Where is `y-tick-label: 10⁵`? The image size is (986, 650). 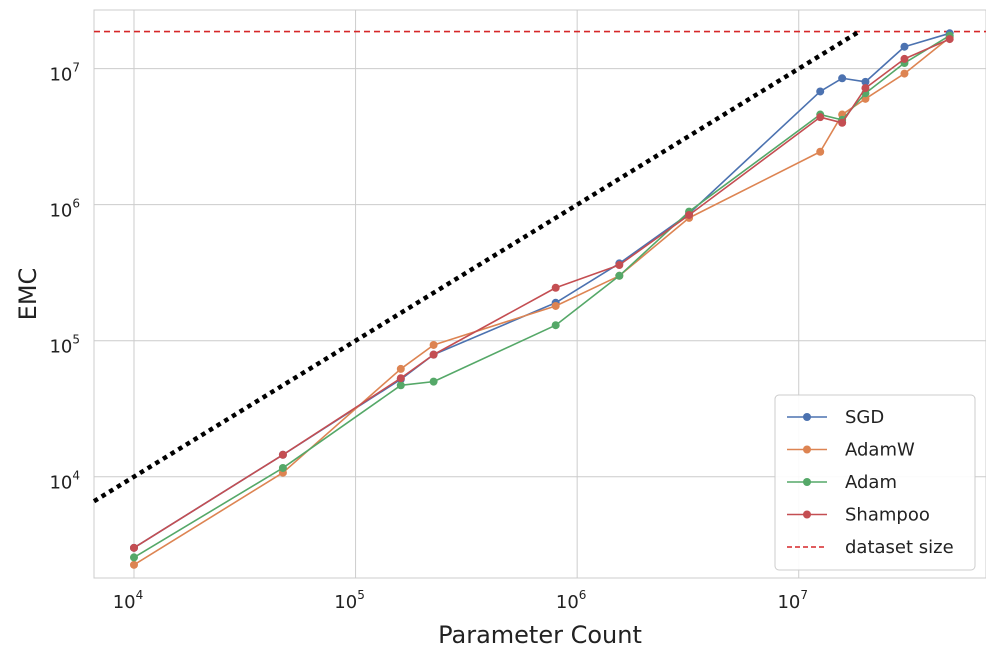
y-tick-label: 10⁵ is located at coordinates (64, 345).